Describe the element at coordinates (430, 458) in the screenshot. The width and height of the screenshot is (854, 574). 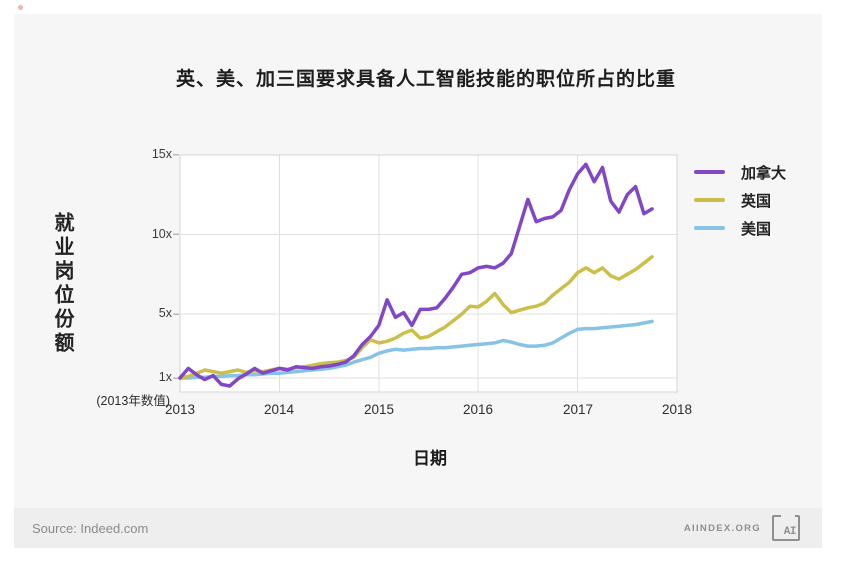
I see `x-axis-label: 日期` at that location.